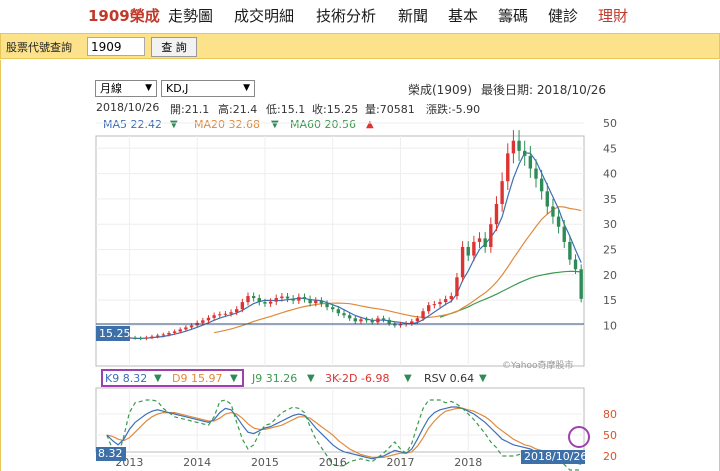 The image size is (720, 471). What do you see at coordinates (191, 16) in the screenshot?
I see `nav-trend: 走勢圖` at bounding box center [191, 16].